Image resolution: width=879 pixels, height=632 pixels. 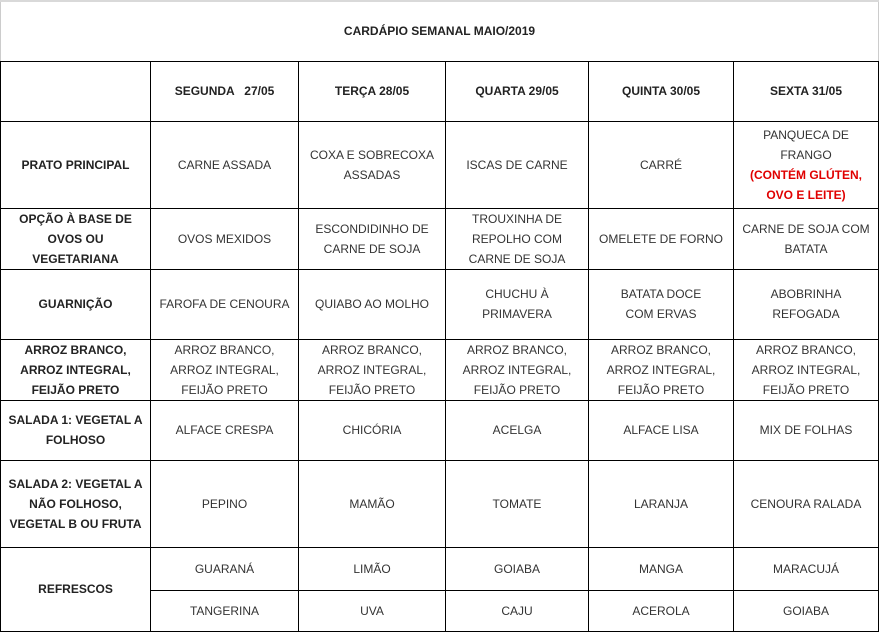 What do you see at coordinates (75, 430) in the screenshot?
I see `row-label: SALADA 1: VEGETAL A FOLHOSO` at bounding box center [75, 430].